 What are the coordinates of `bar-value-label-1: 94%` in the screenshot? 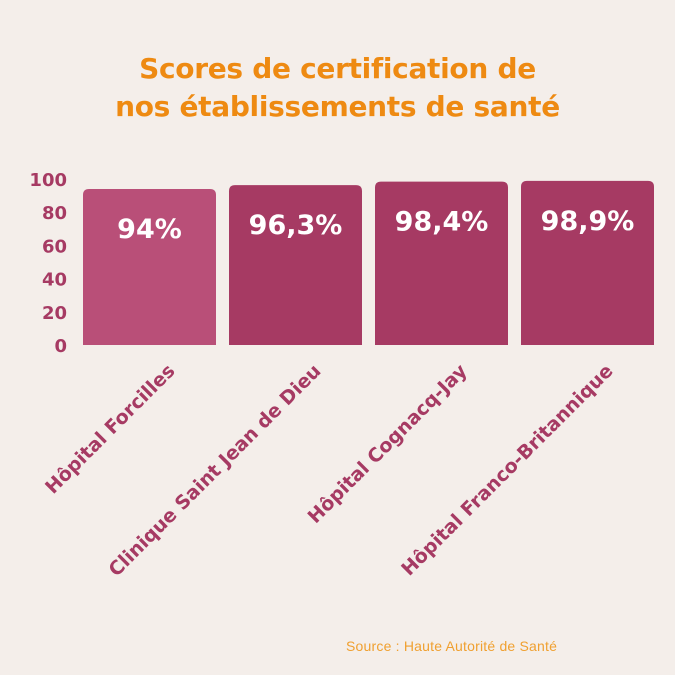 It's located at (149, 229).